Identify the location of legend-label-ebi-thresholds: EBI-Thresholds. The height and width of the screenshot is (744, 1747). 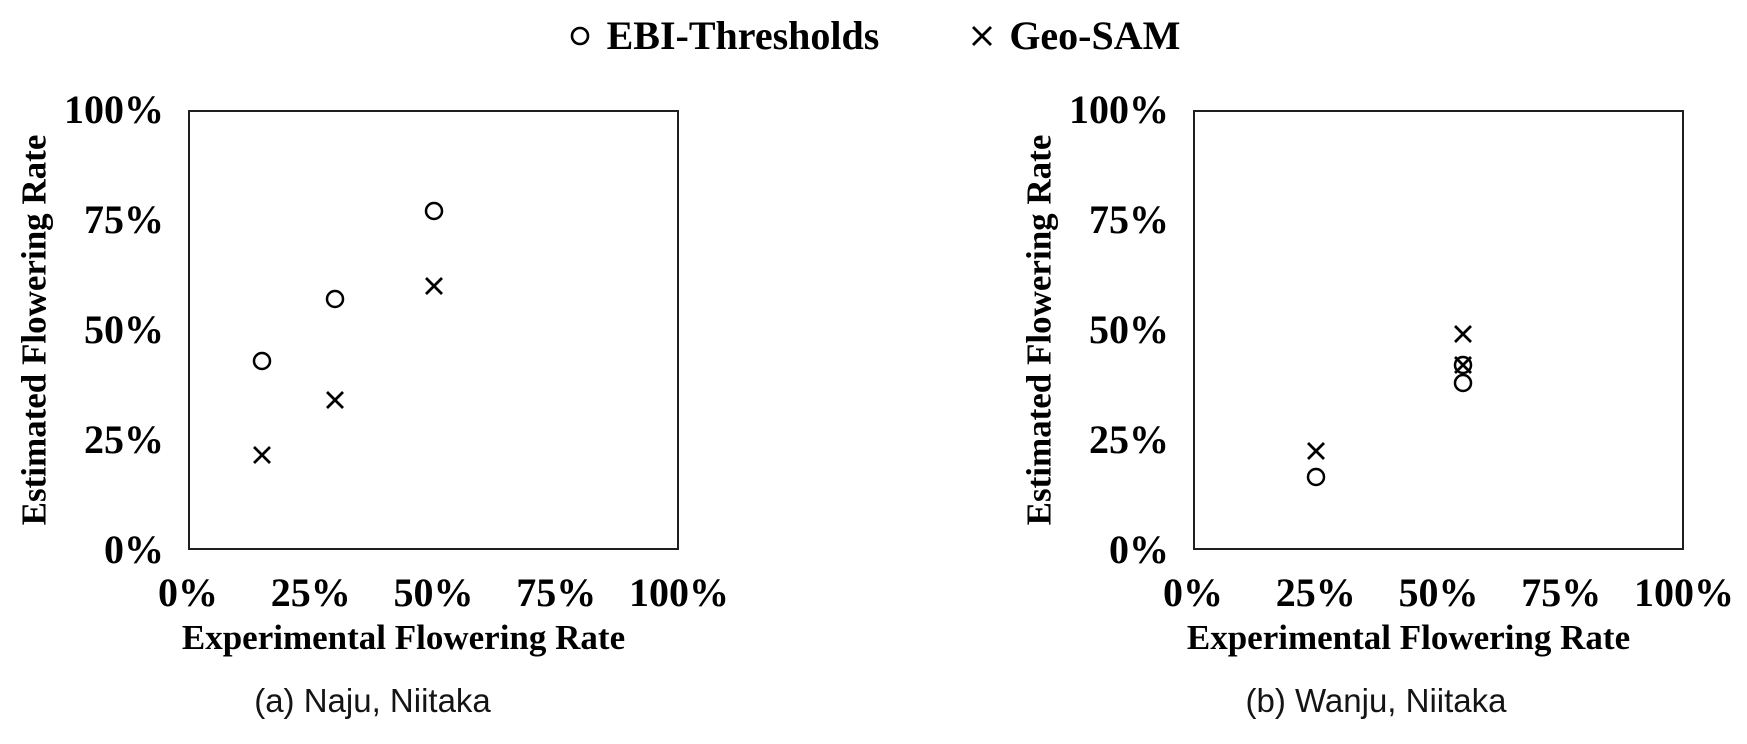
(743, 35).